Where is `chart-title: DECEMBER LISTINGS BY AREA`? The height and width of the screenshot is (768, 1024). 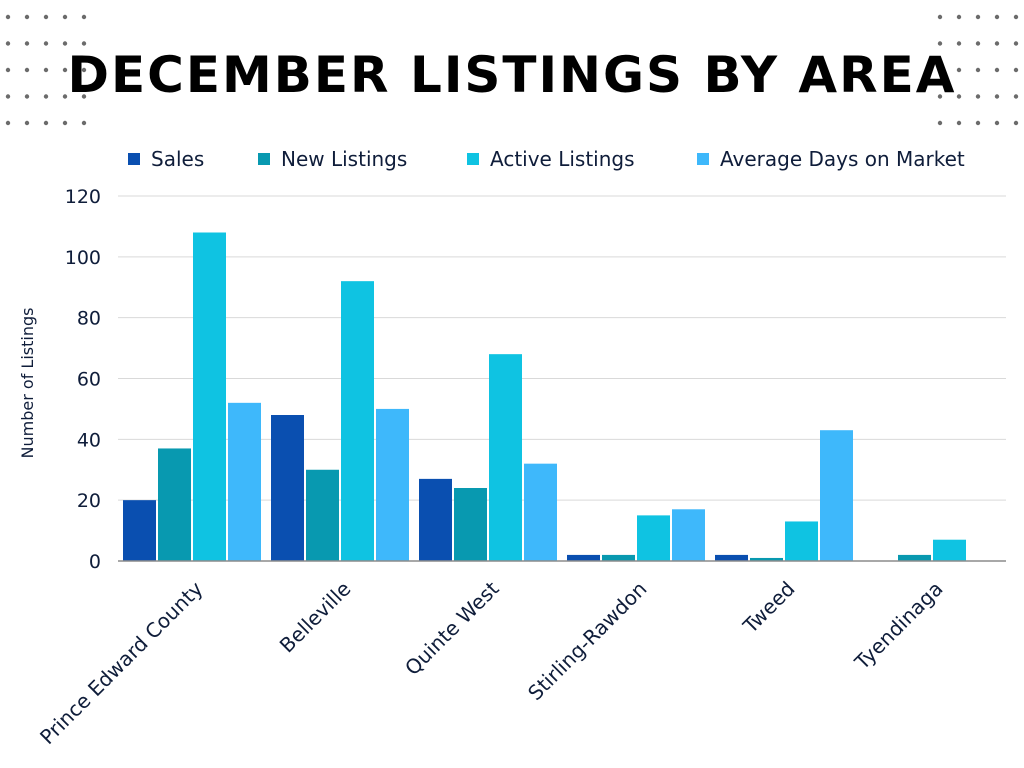 chart-title: DECEMBER LISTINGS BY AREA is located at coordinates (512, 75).